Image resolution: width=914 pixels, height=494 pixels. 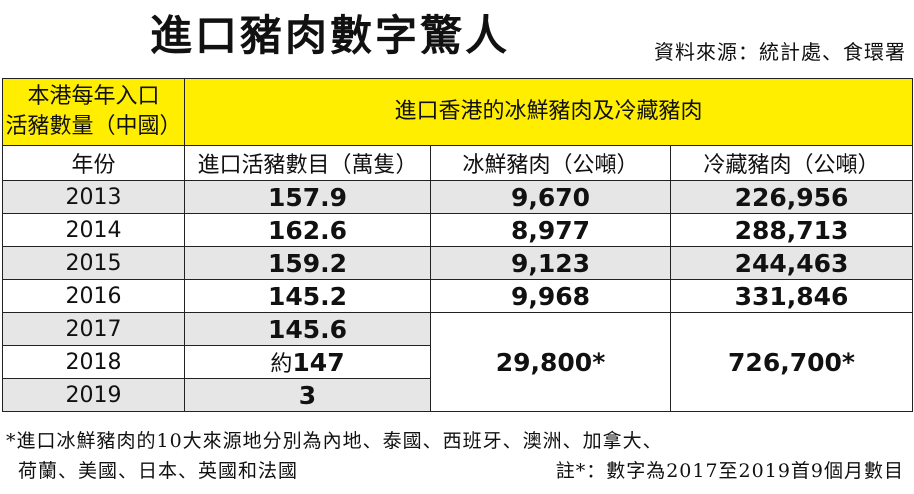 What do you see at coordinates (780, 52) in the screenshot?
I see `source-credit: 資料來源：統計處、食環署` at bounding box center [780, 52].